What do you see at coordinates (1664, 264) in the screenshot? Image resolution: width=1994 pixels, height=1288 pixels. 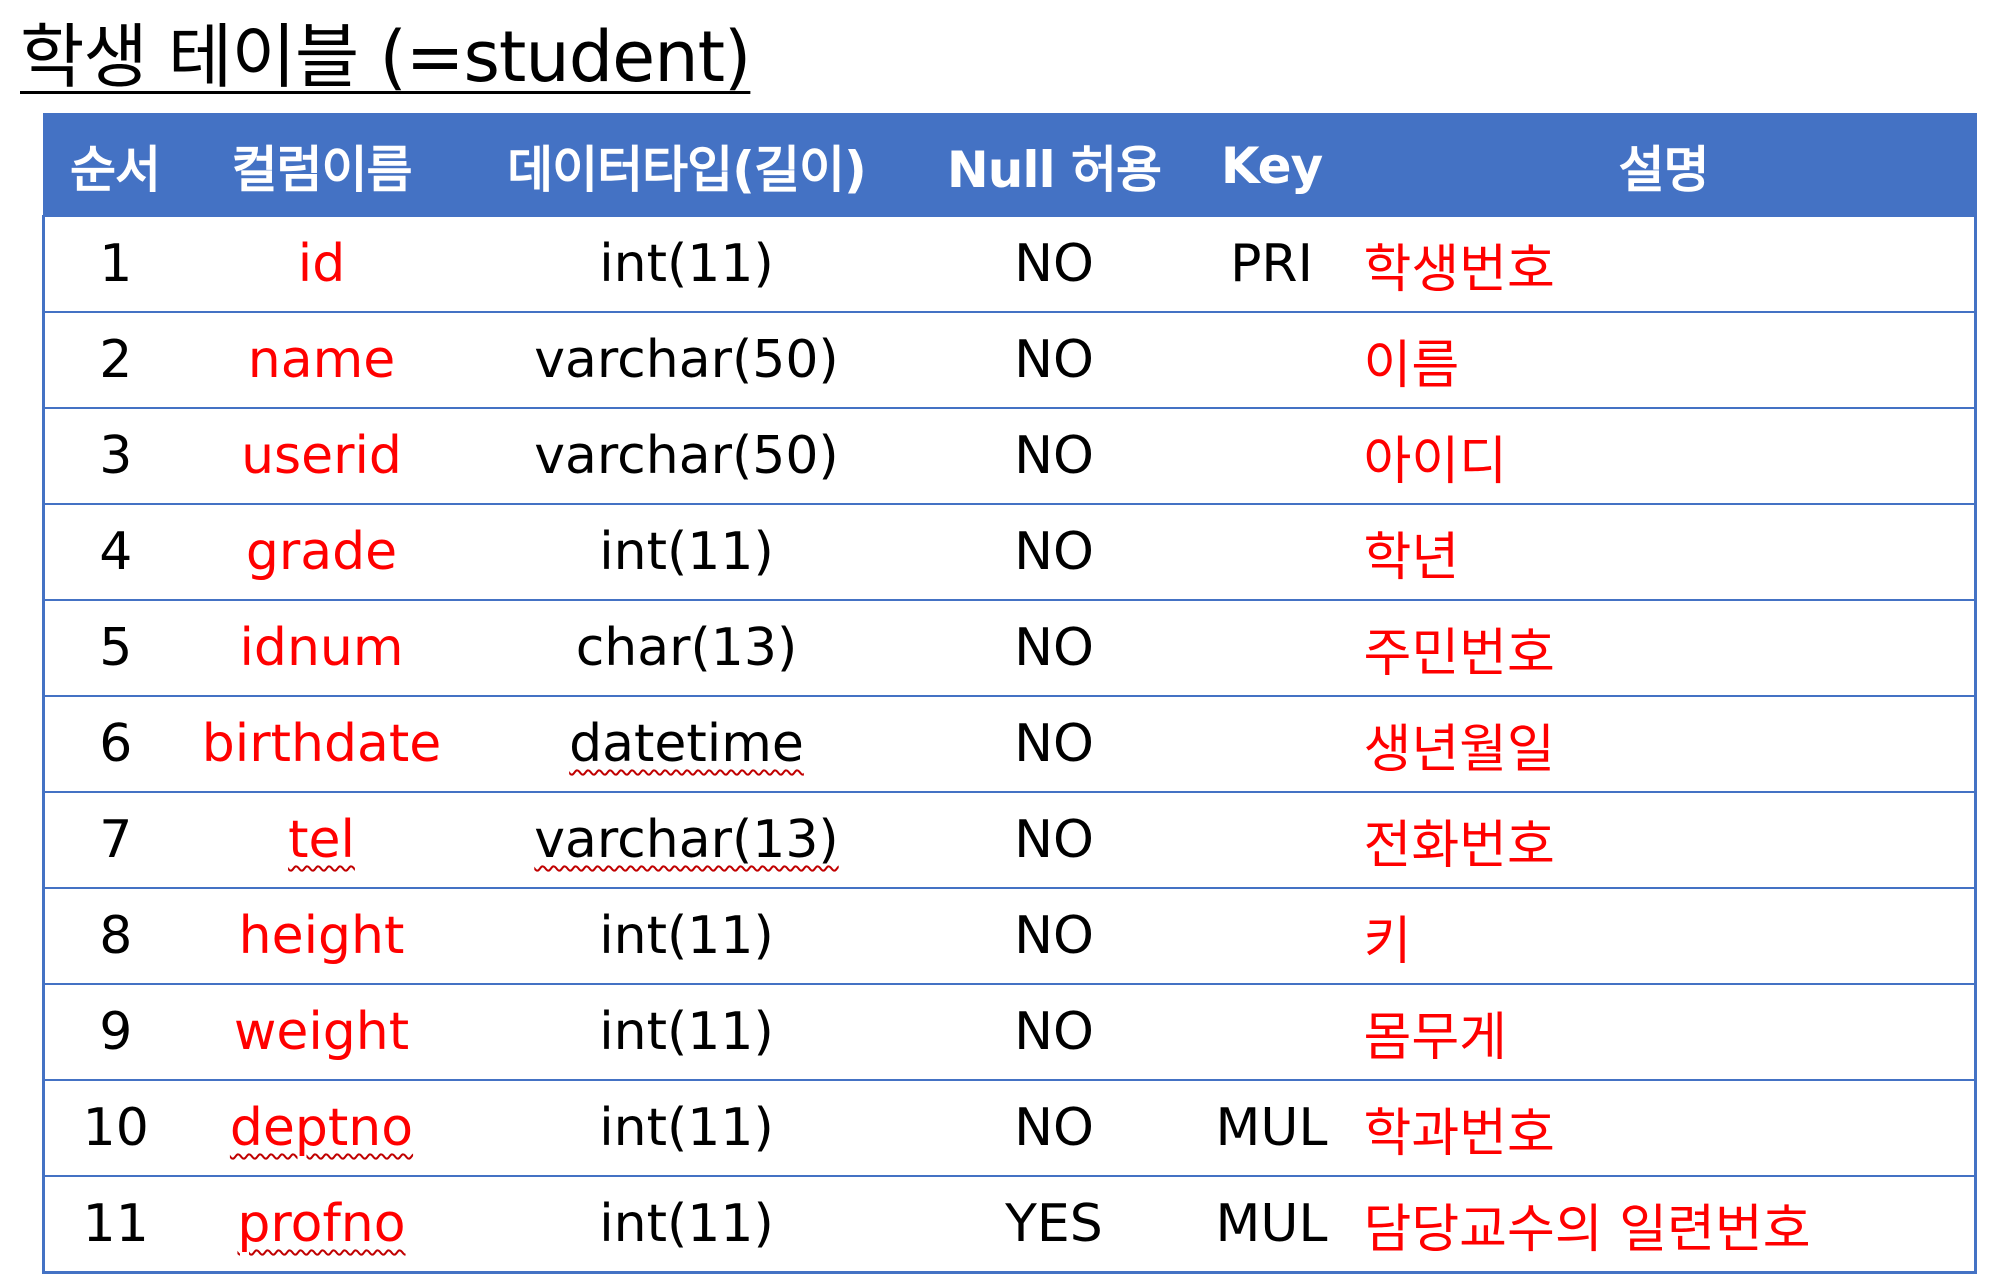 I see `cell-description: 학생번호` at bounding box center [1664, 264].